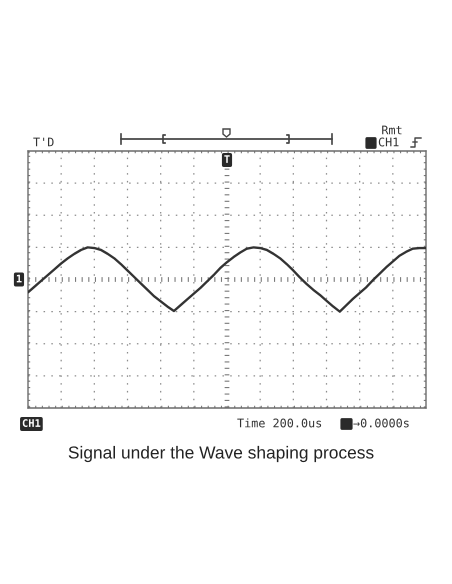 This screenshot has height=584, width=452. Describe the element at coordinates (392, 130) in the screenshot. I see `text: Rmt` at that location.